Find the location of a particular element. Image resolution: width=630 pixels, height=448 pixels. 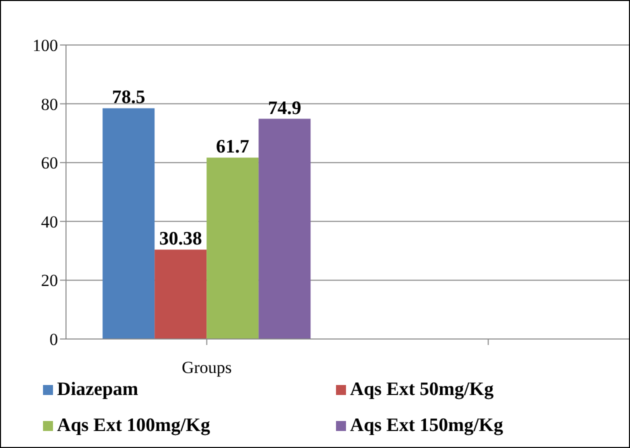

x-tick-label: Groups is located at coordinates (207, 368).